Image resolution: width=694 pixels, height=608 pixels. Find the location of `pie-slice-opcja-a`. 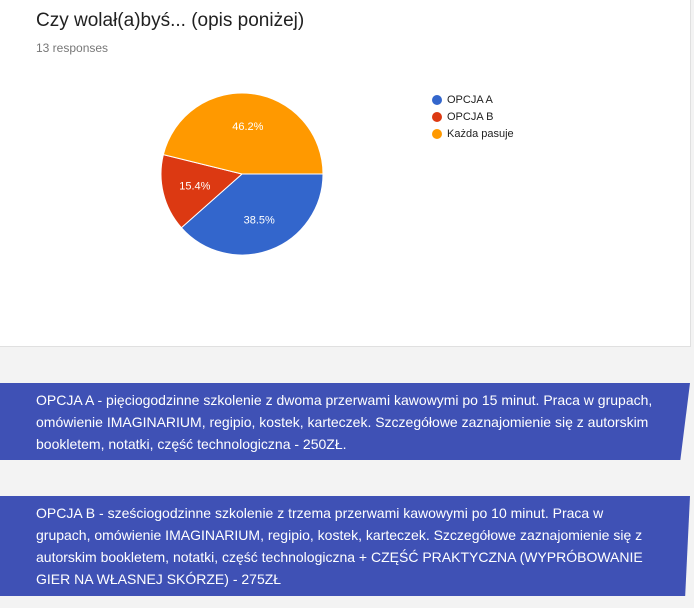

pie-slice-opcja-a is located at coordinates (252, 214).